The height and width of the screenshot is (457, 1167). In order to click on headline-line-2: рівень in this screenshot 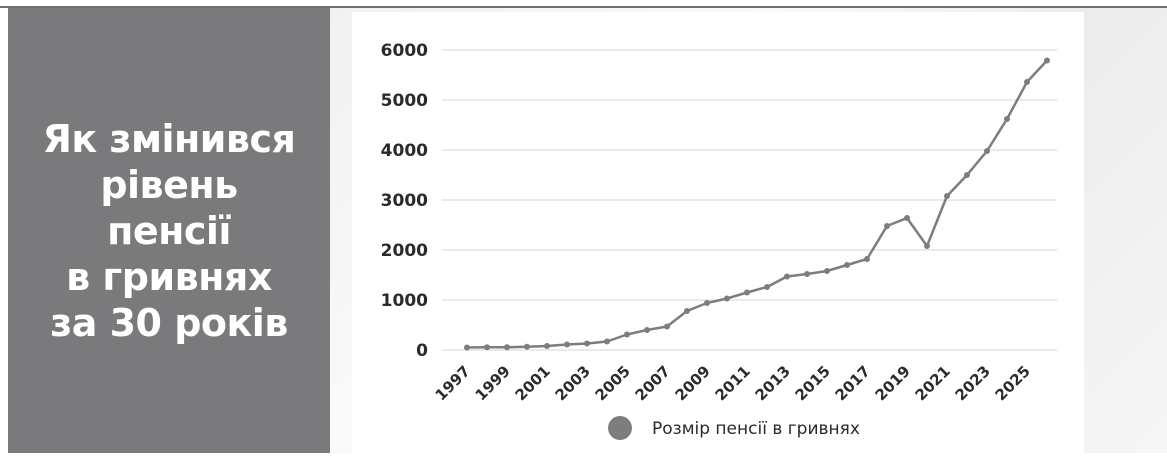, I will do `click(169, 184)`.